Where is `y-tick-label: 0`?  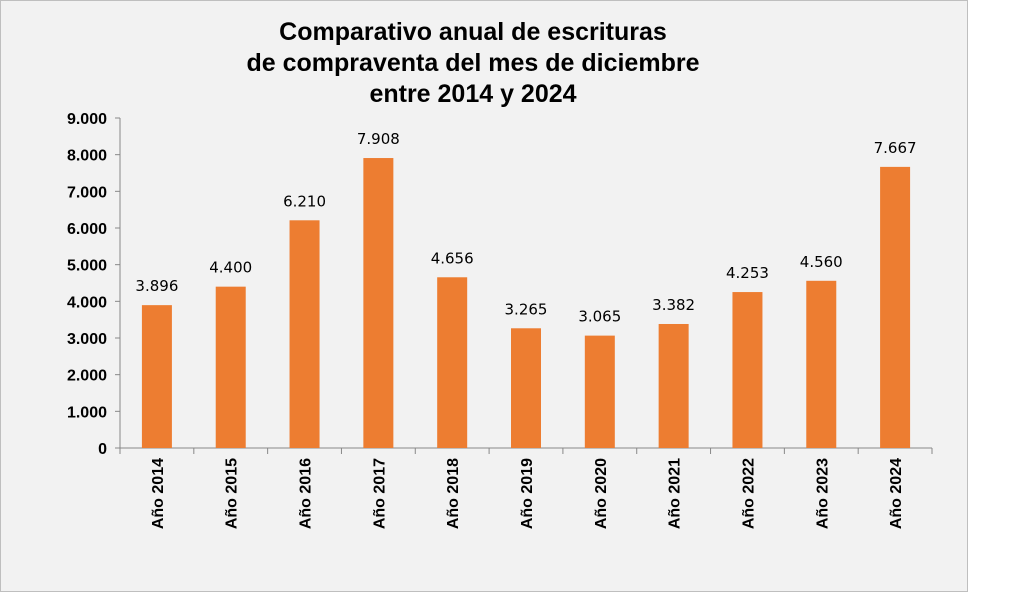 y-tick-label: 0 is located at coordinates (102, 449).